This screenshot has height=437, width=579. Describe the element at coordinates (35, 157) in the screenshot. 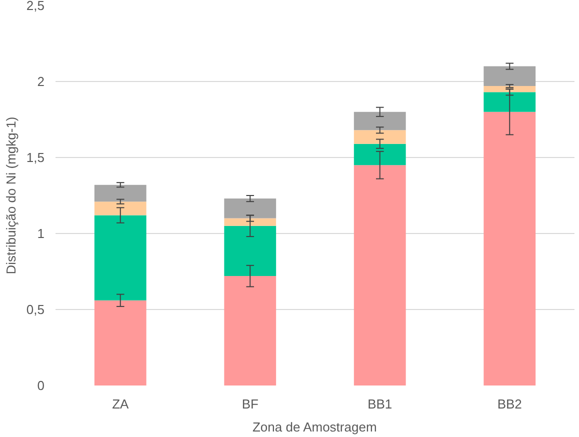

I see `y-tick-label: 1,5` at that location.